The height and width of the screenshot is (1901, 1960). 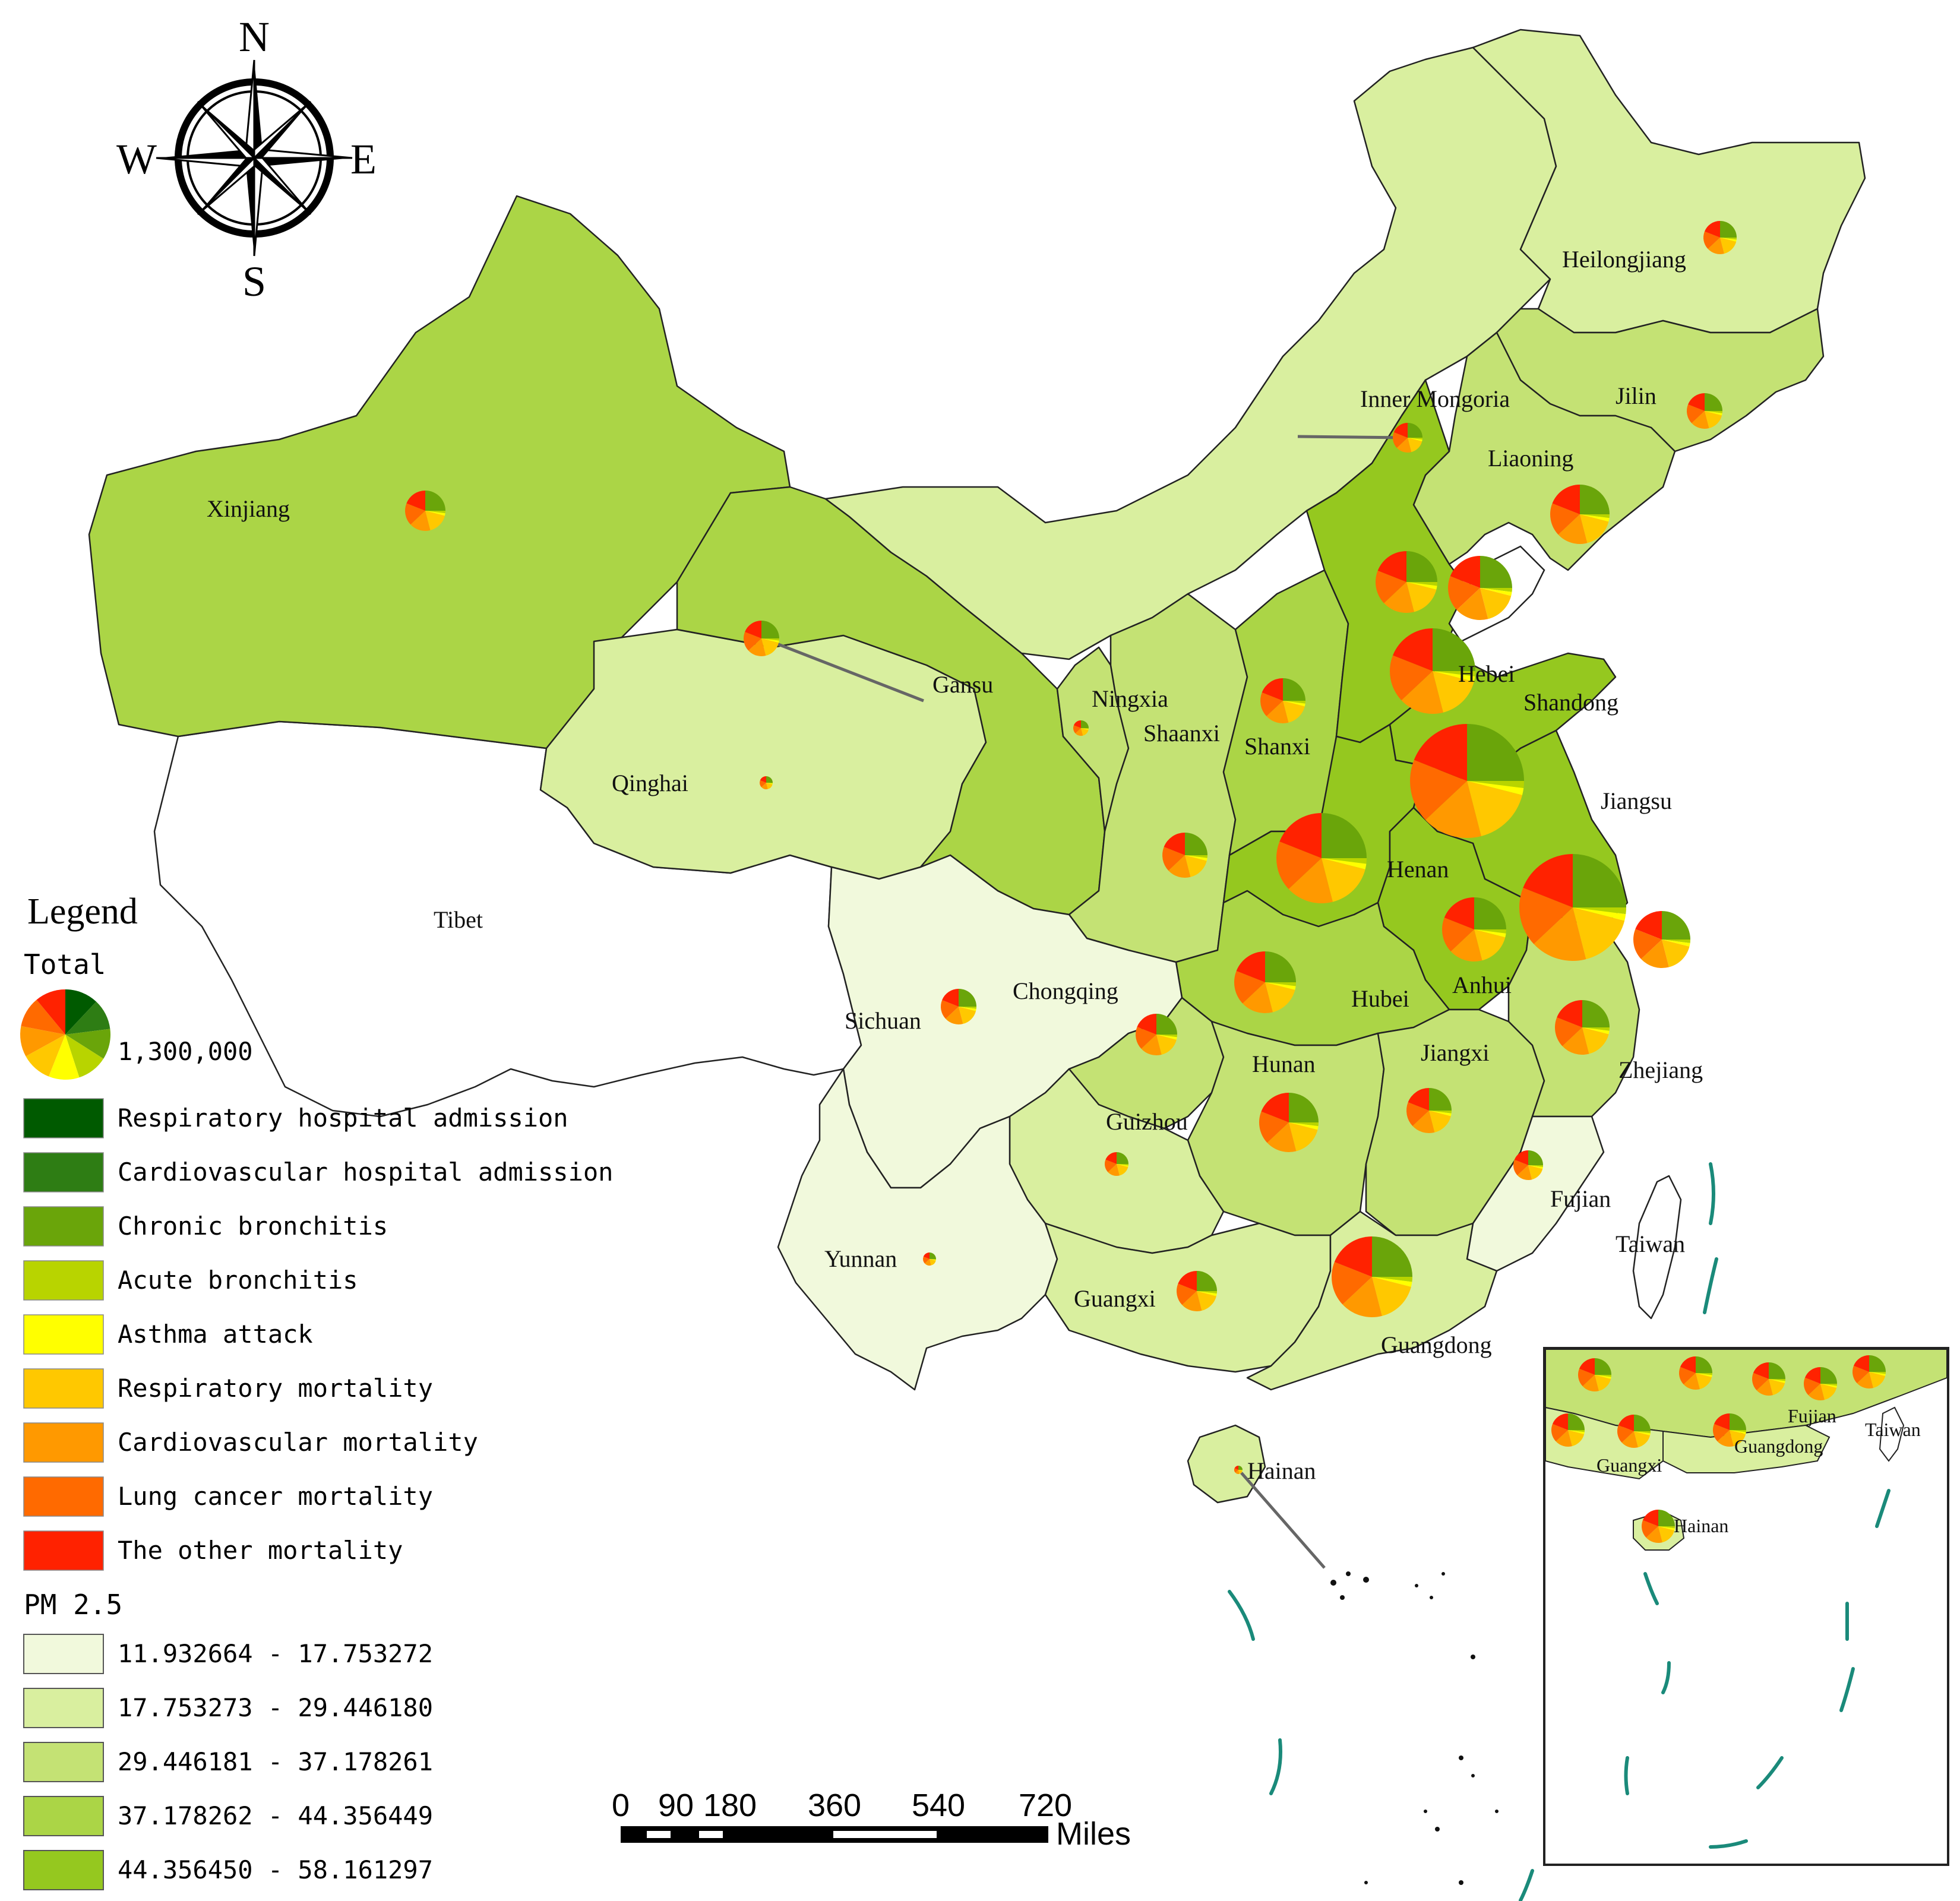 I want to click on legend-pm-label: 37.178262 - 44.356449, so click(x=275, y=1815).